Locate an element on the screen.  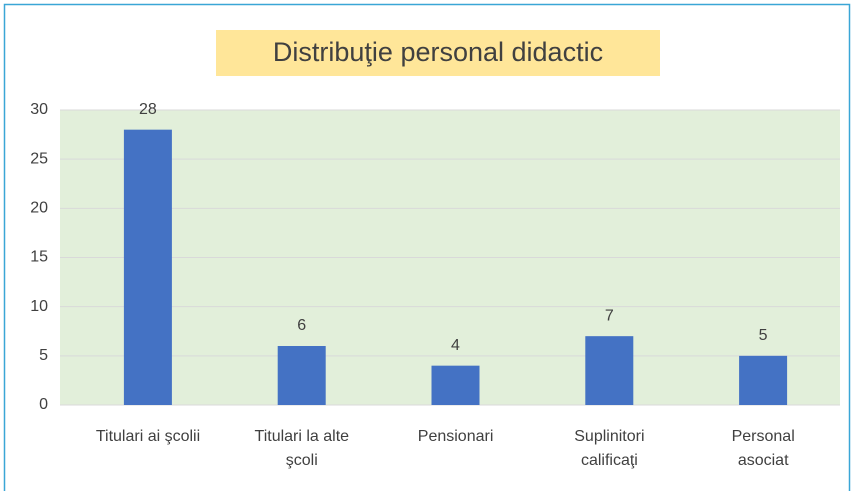
data-label: 7 is located at coordinates (609, 315).